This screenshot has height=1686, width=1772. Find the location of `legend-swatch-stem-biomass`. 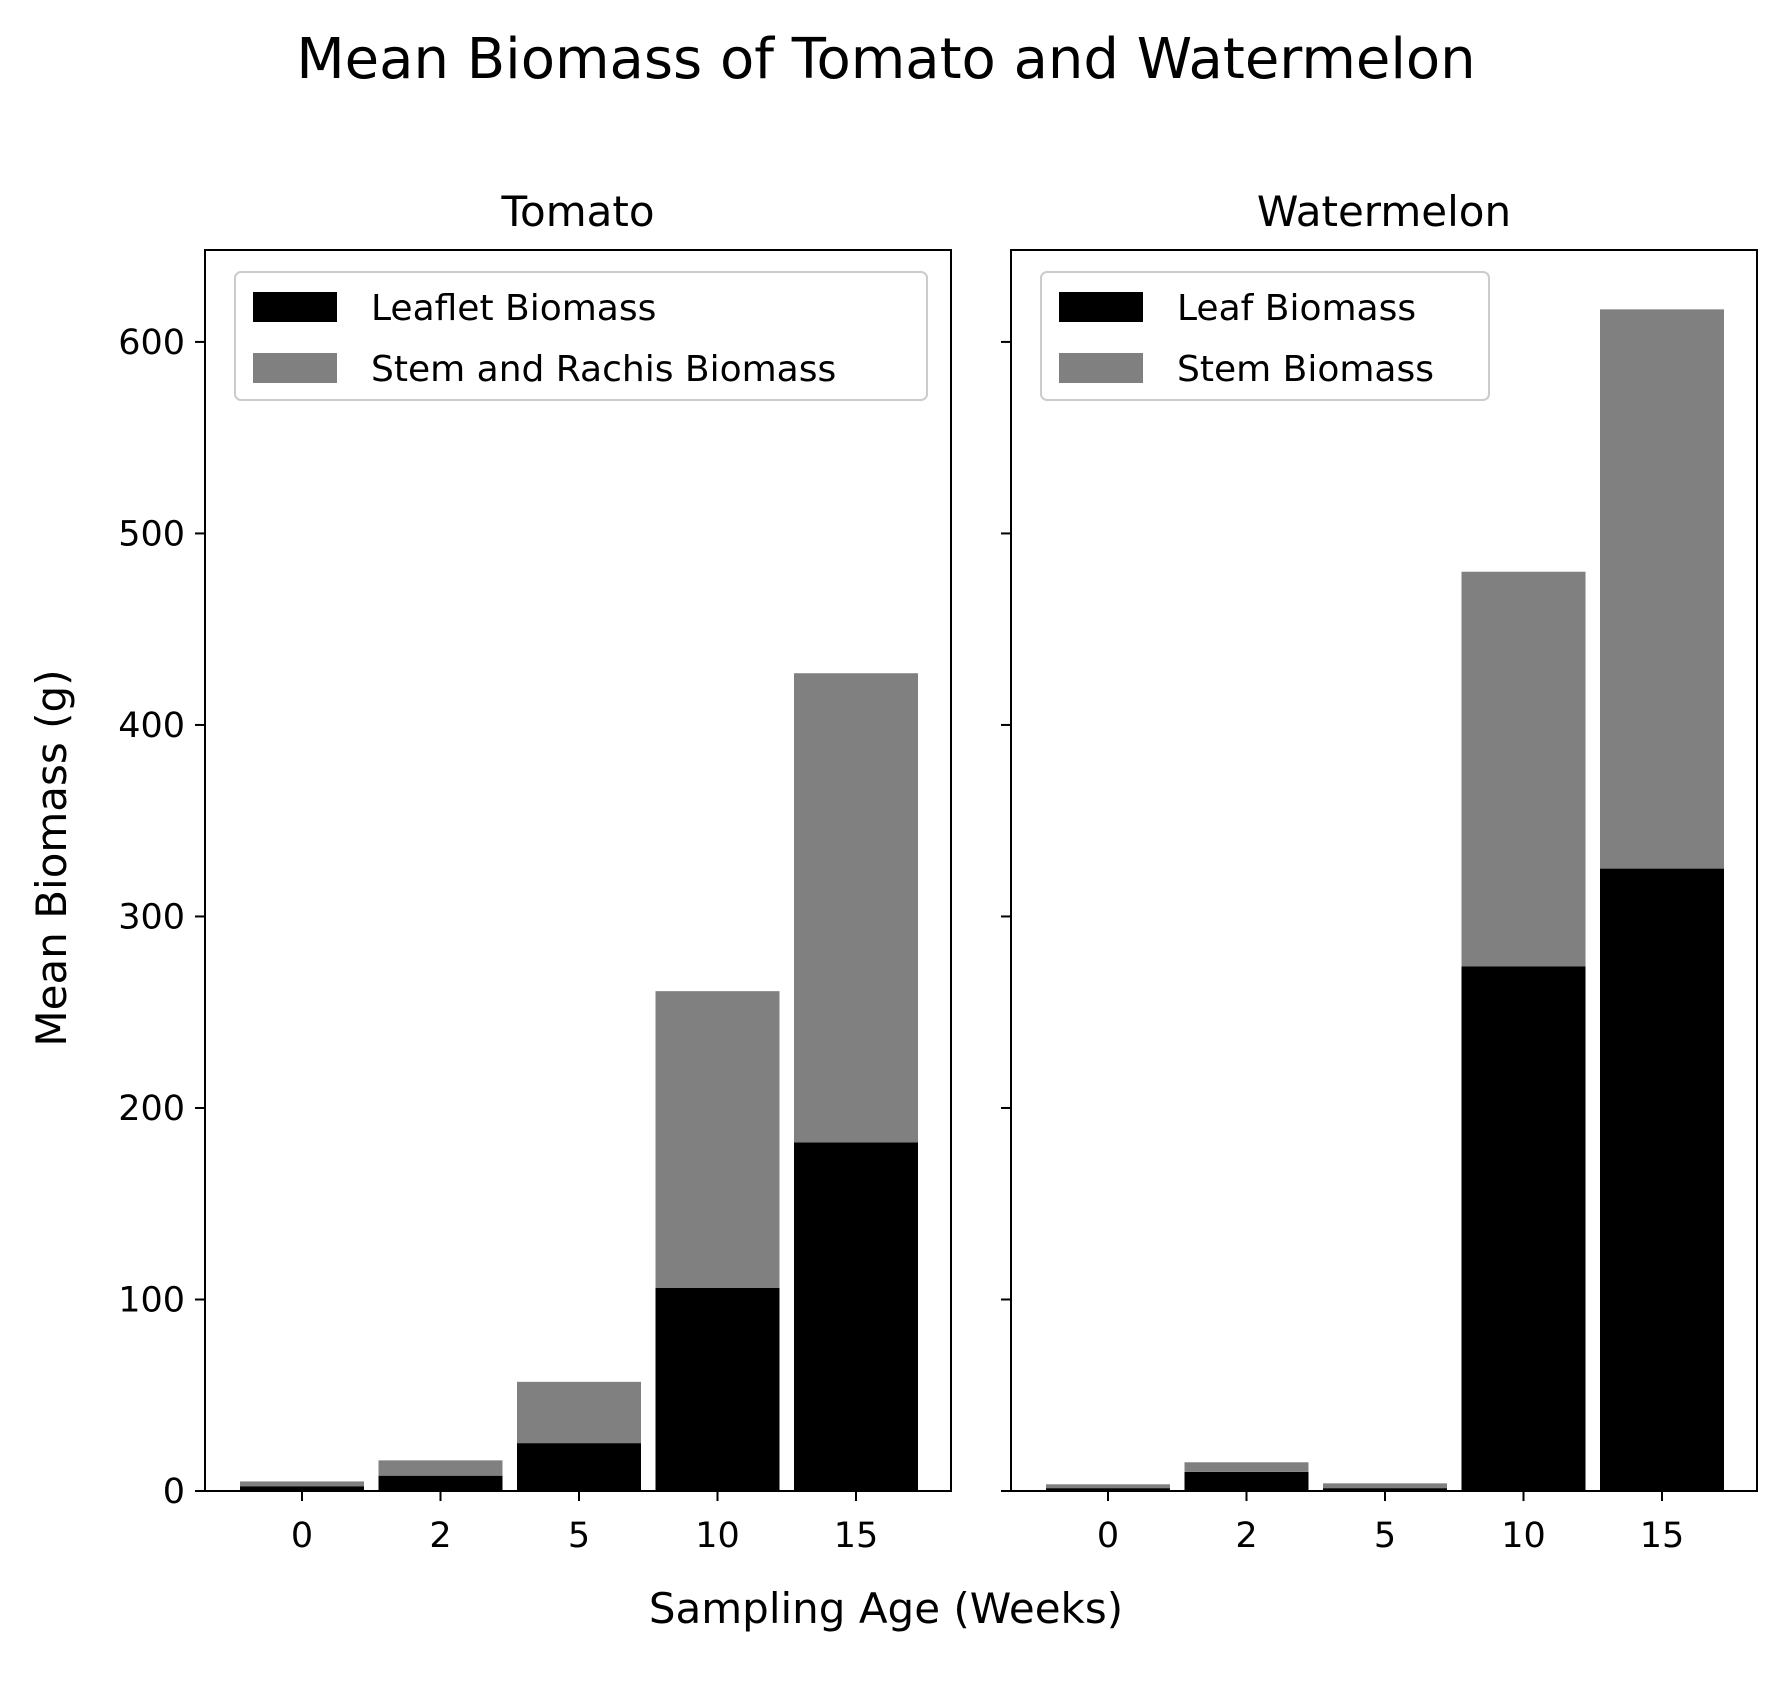

legend-swatch-stem-biomass is located at coordinates (1101, 368).